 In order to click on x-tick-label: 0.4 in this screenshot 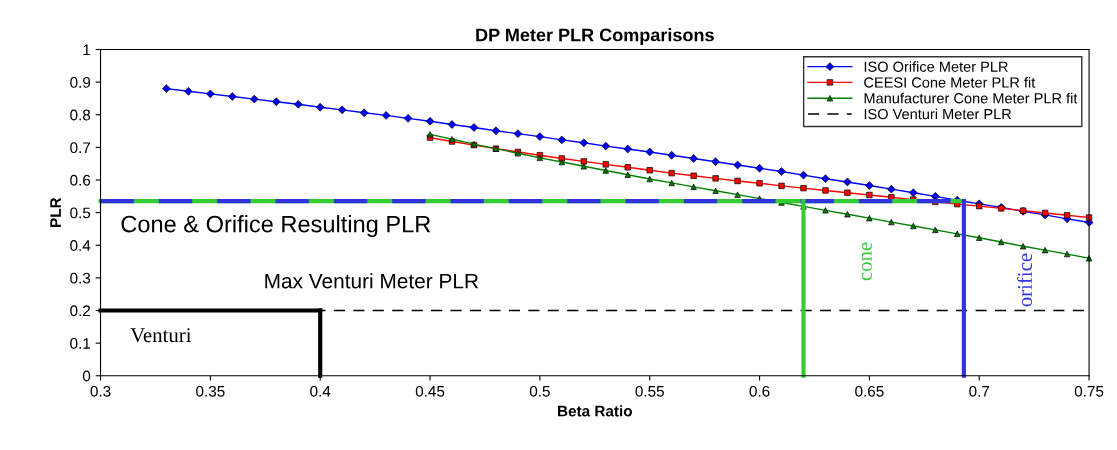, I will do `click(320, 391)`.